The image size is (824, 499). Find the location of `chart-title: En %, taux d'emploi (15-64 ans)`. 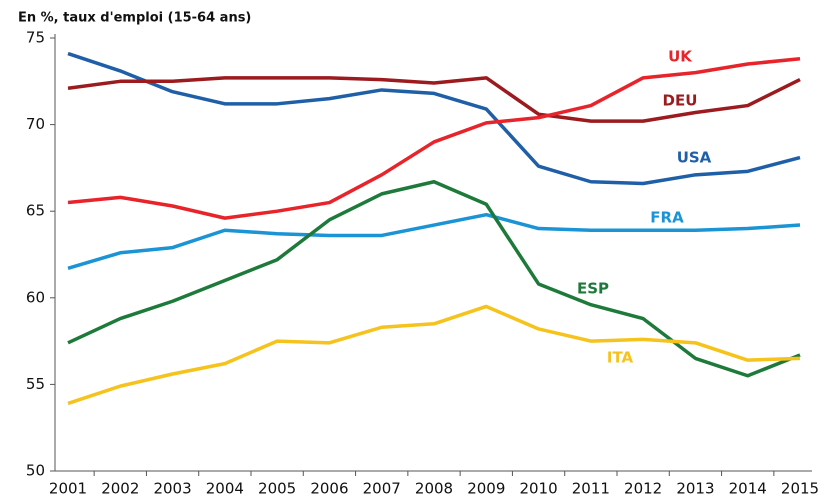

chart-title: En %, taux d'emploi (15-64 ans) is located at coordinates (134, 18).